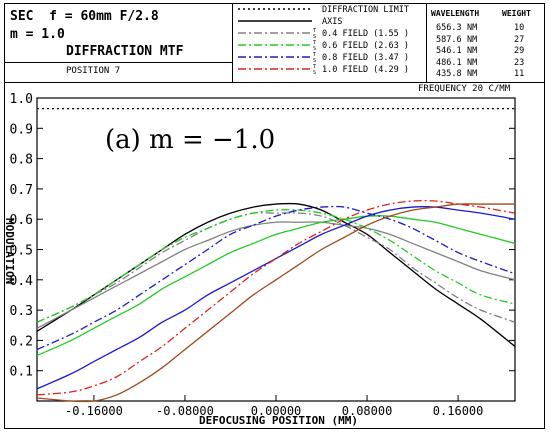 Image resolution: width=550 pixels, height=434 pixels. What do you see at coordinates (519, 51) in the screenshot?
I see `weight-value: 29` at bounding box center [519, 51].